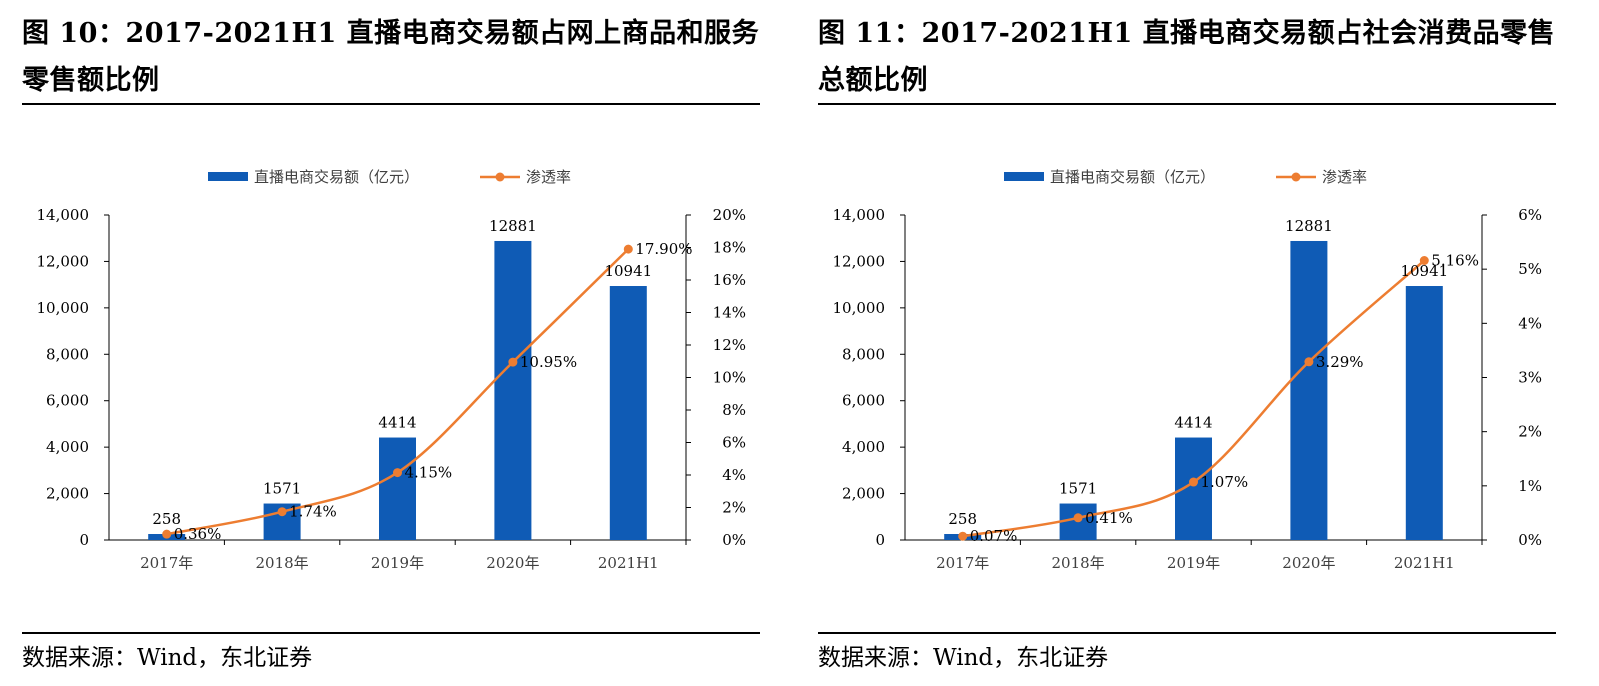 The image size is (1599, 686). What do you see at coordinates (1455, 261) in the screenshot?
I see `line-data-label: 5.16%` at bounding box center [1455, 261].